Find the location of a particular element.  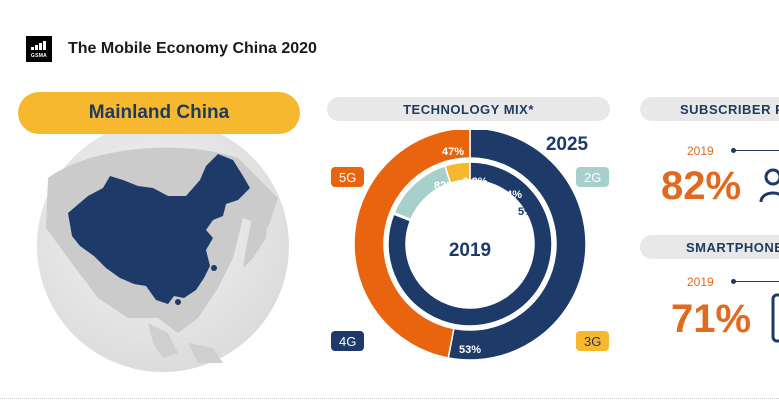

taiwan-island is located at coordinates (214, 268).